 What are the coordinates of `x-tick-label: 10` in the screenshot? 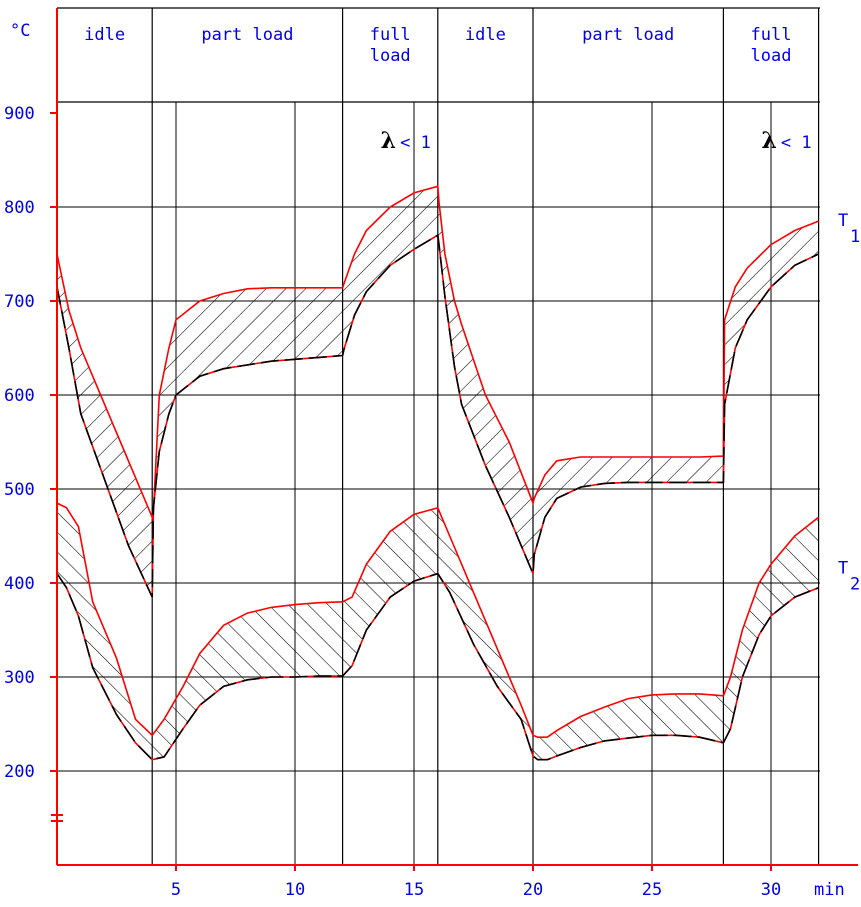 It's located at (295, 890).